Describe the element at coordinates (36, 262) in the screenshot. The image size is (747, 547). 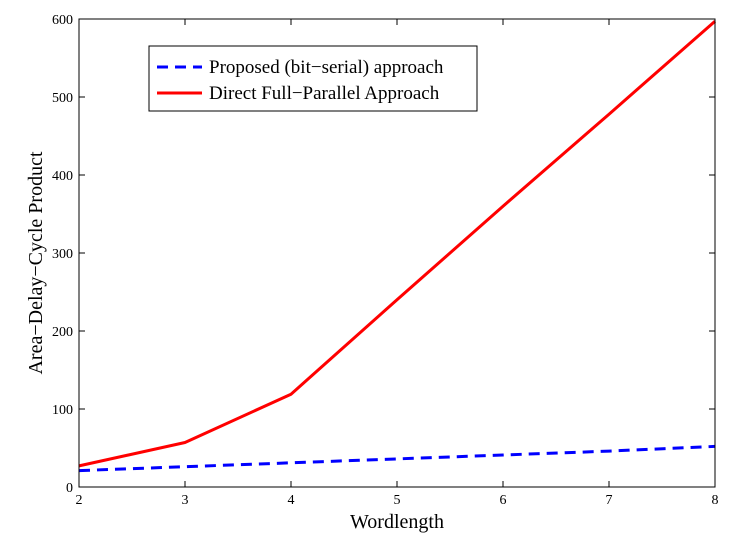
I see `y-axis-title: Area−Delay−Cycle Product` at that location.